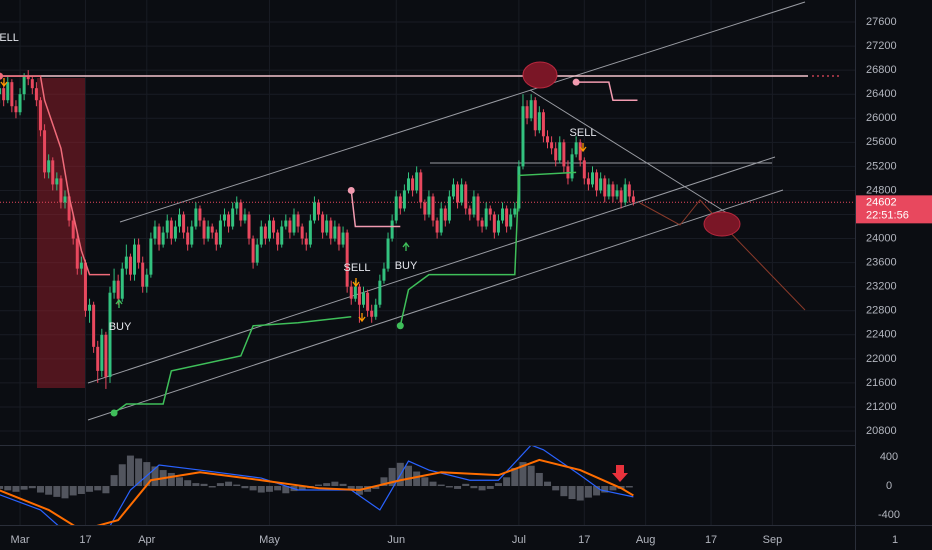 Image resolution: width=932 pixels, height=550 pixels. What do you see at coordinates (881, 383) in the screenshot?
I see `y-tick-label: 21600` at bounding box center [881, 383].